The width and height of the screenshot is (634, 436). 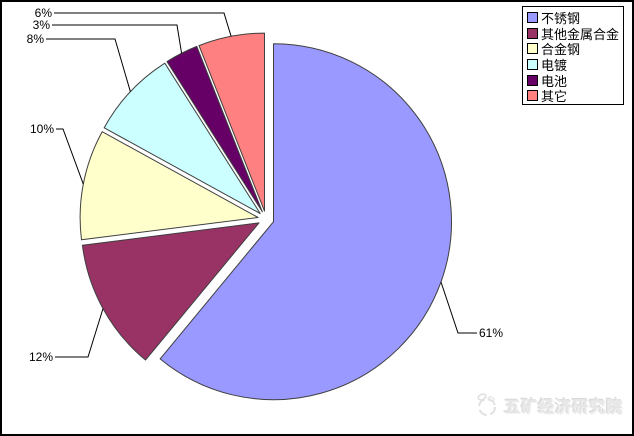 What do you see at coordinates (44, 13) in the screenshot?
I see `percent-label-5: 6%` at bounding box center [44, 13].